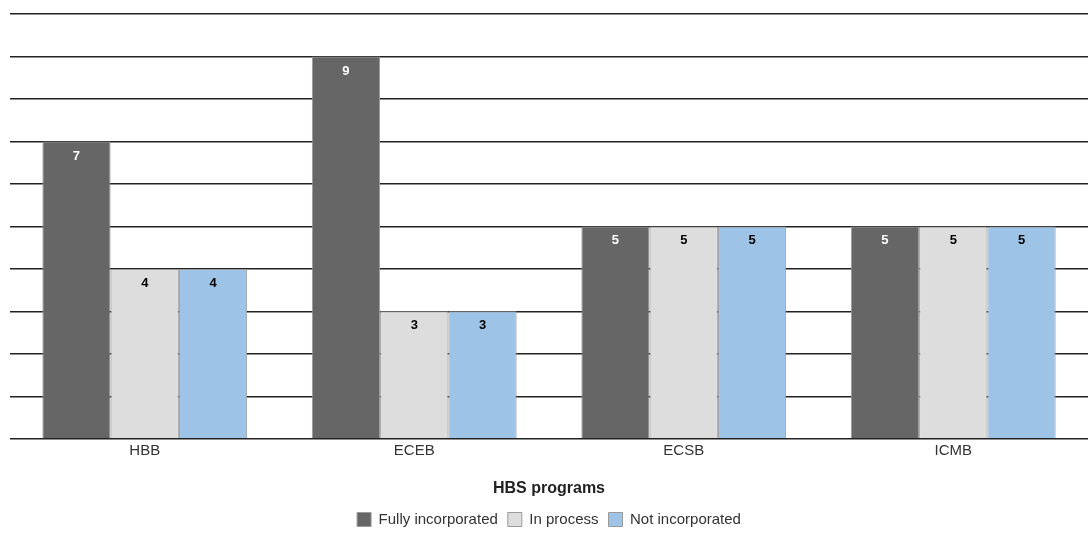 Image resolution: width=1088 pixels, height=543 pixels. I want to click on x-tick-label: ECSB, so click(684, 449).